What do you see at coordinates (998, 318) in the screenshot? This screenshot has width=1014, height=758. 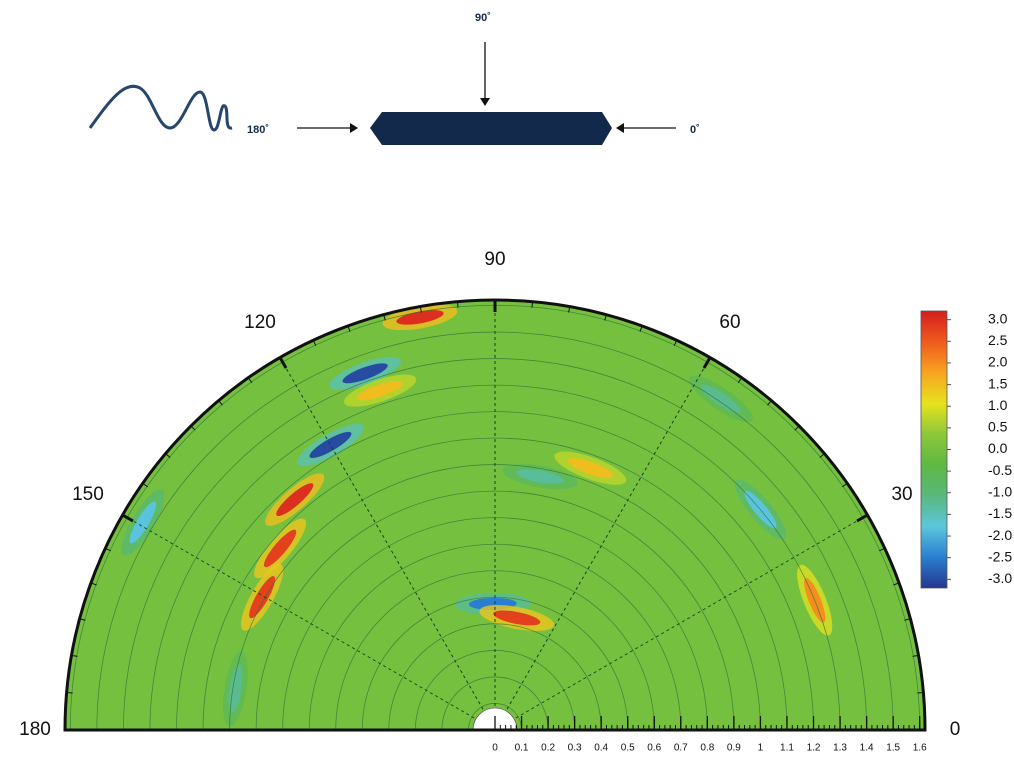 I see `colorbar-tick-label: 3.0` at bounding box center [998, 318].